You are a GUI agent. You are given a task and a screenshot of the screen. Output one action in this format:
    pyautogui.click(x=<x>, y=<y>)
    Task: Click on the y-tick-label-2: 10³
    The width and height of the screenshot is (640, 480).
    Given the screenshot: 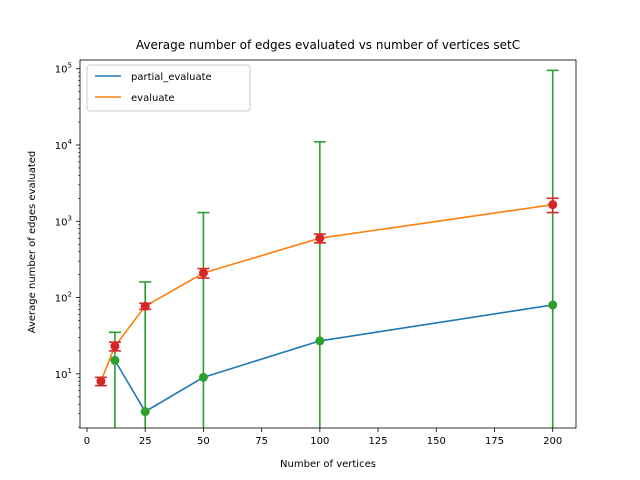 What is the action you would take?
    pyautogui.click(x=63, y=221)
    